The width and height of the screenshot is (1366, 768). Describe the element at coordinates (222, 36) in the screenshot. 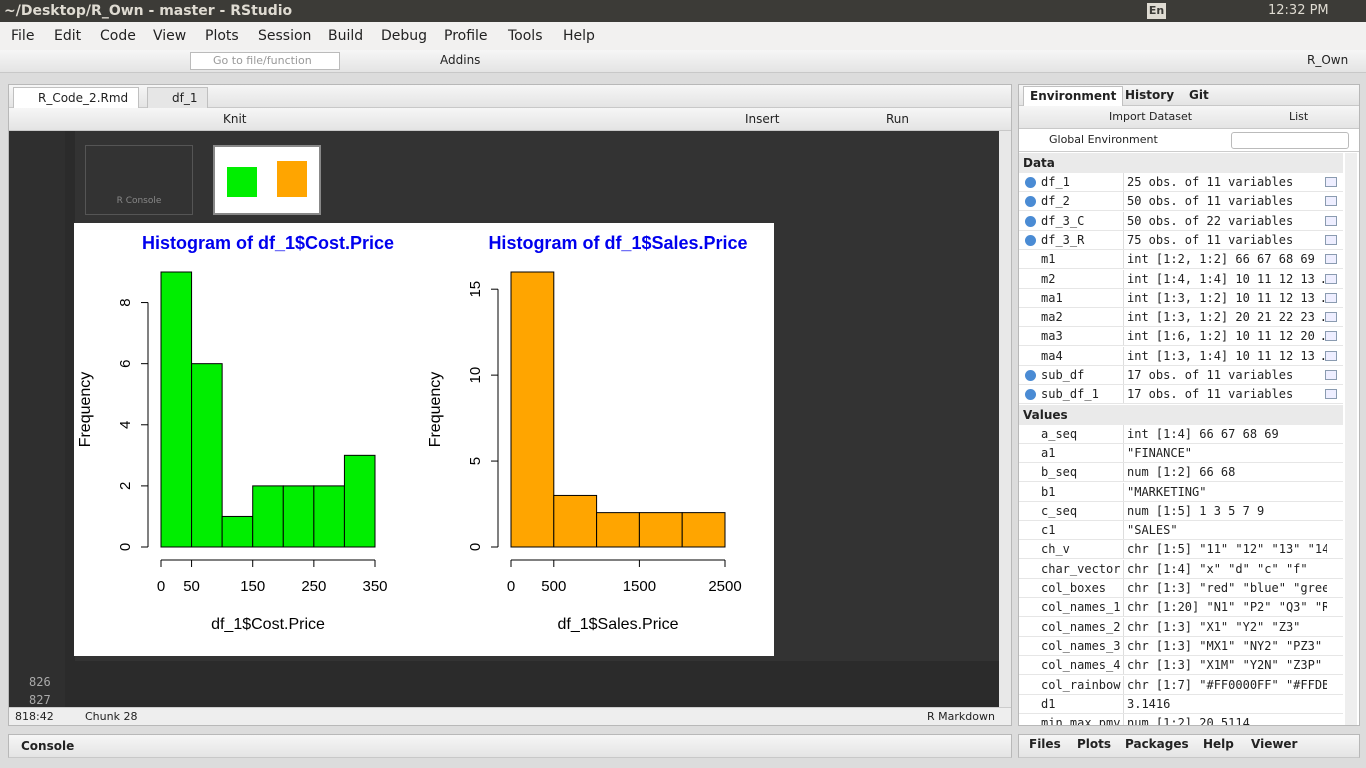

I see `menu-item: Plots` at that location.